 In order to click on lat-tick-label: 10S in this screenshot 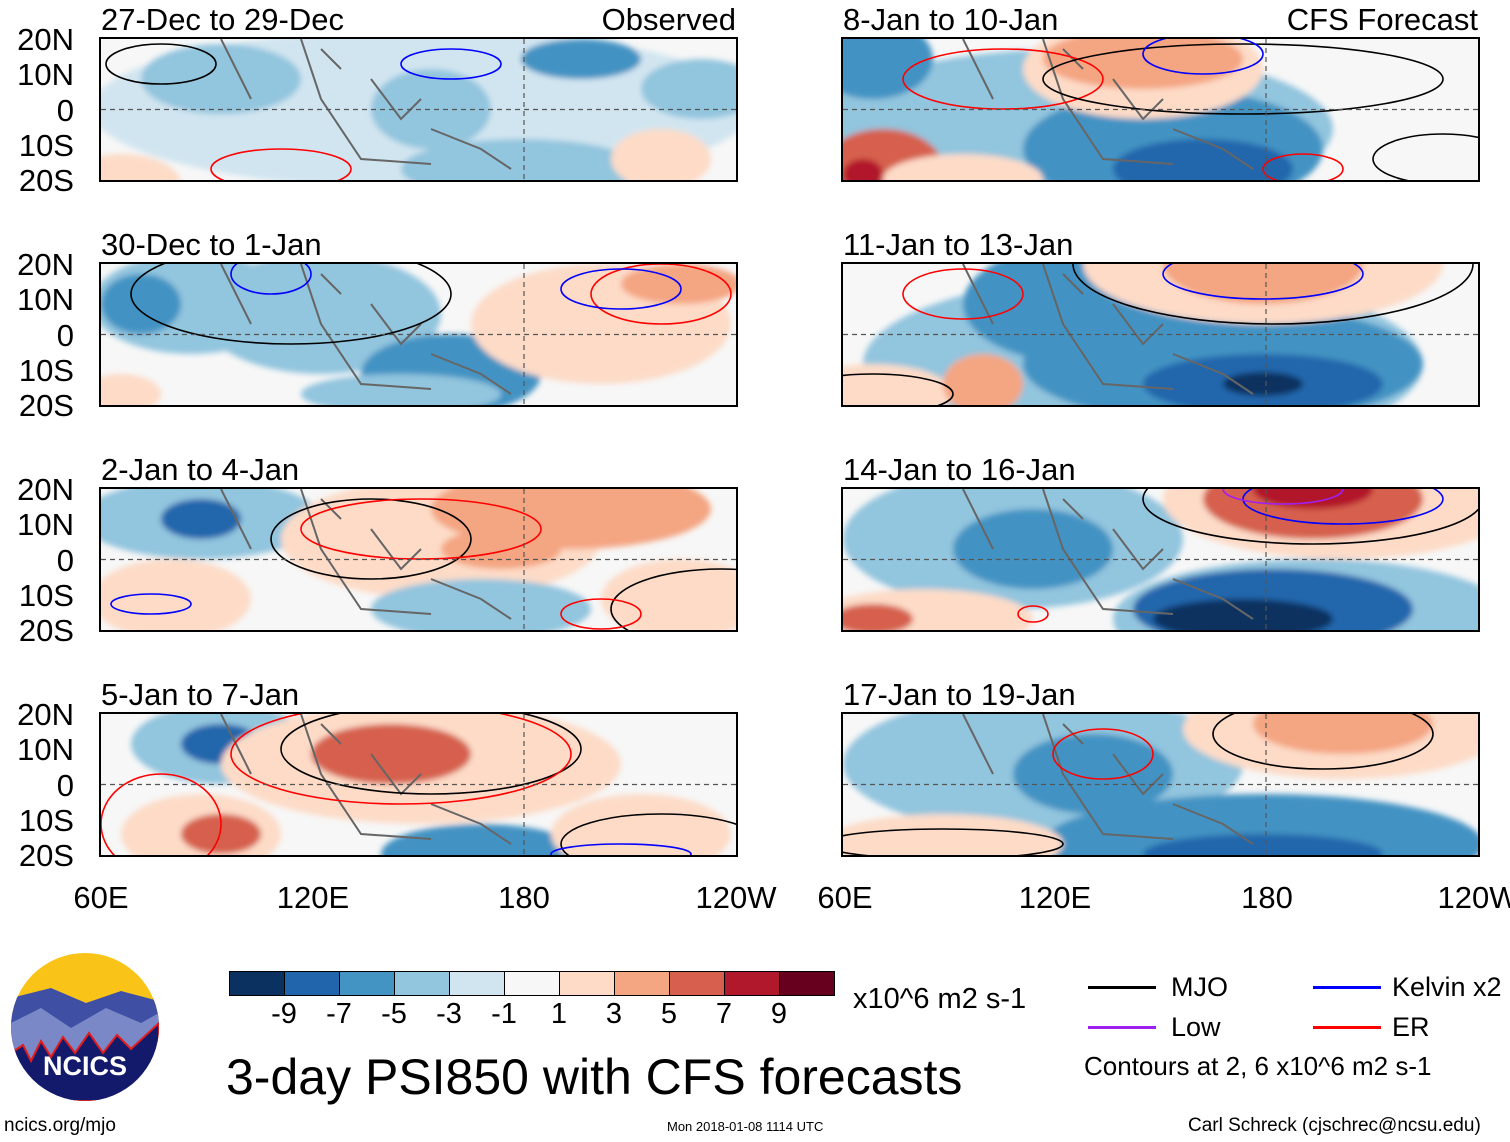, I will do `click(46, 820)`.